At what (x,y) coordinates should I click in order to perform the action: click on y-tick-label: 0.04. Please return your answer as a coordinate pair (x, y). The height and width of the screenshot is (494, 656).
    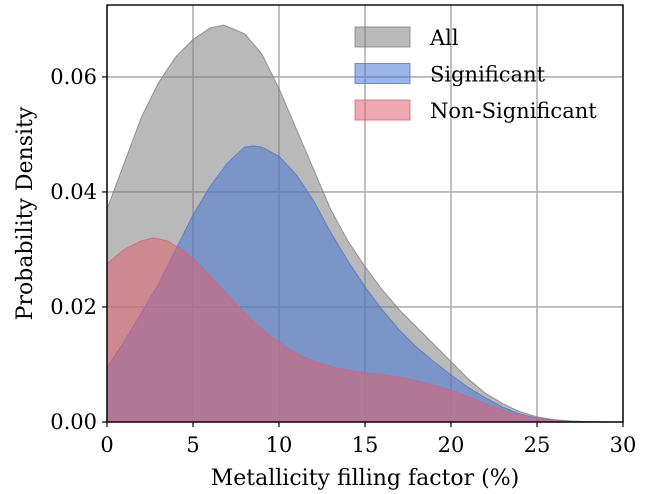
    Looking at the image, I should click on (73, 192).